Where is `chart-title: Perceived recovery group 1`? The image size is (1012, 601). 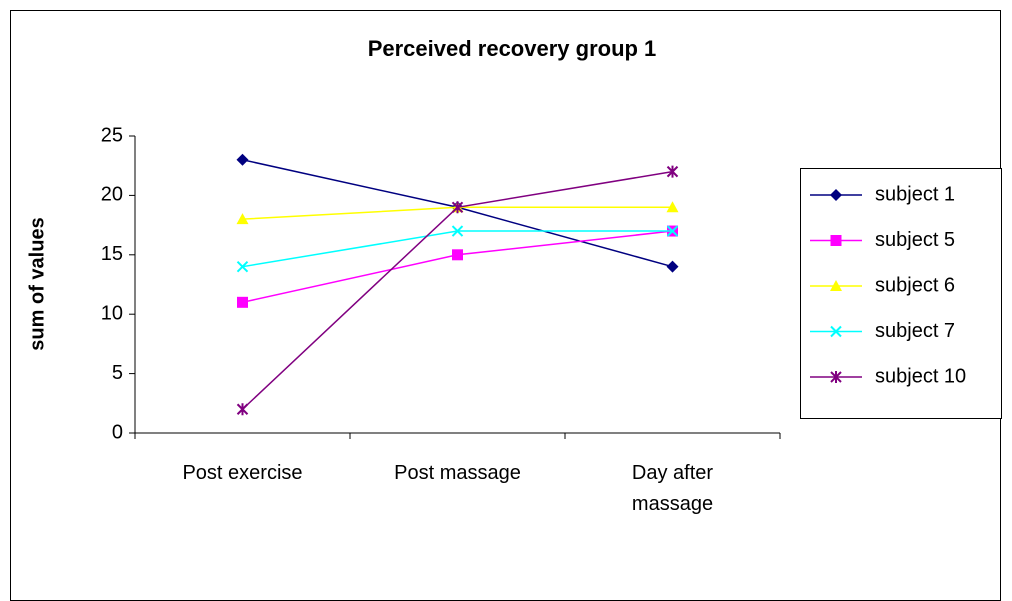 chart-title: Perceived recovery group 1 is located at coordinates (512, 48).